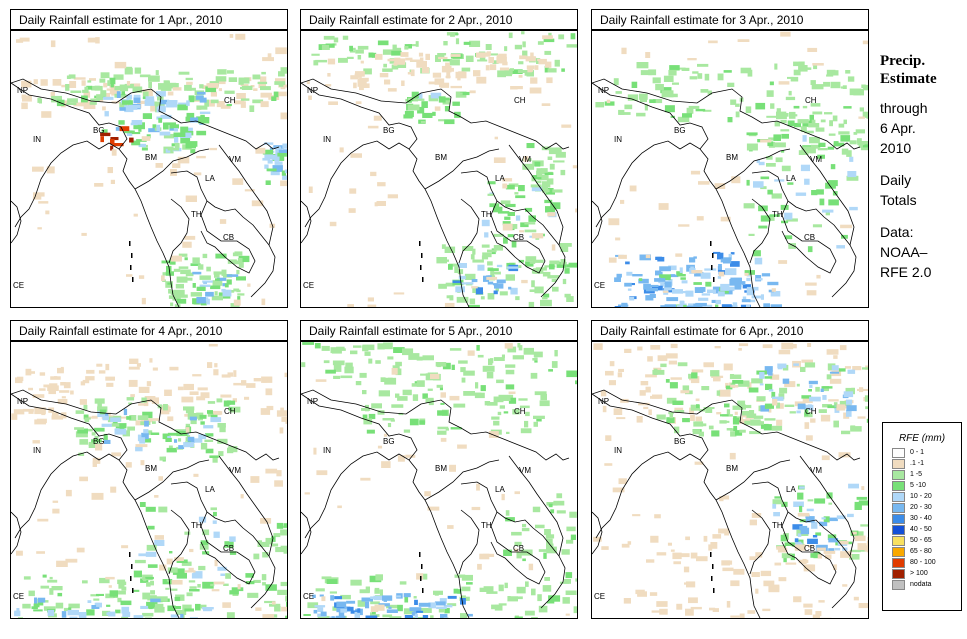 The image size is (967, 639). I want to click on country-label-ch: CH, so click(520, 411).